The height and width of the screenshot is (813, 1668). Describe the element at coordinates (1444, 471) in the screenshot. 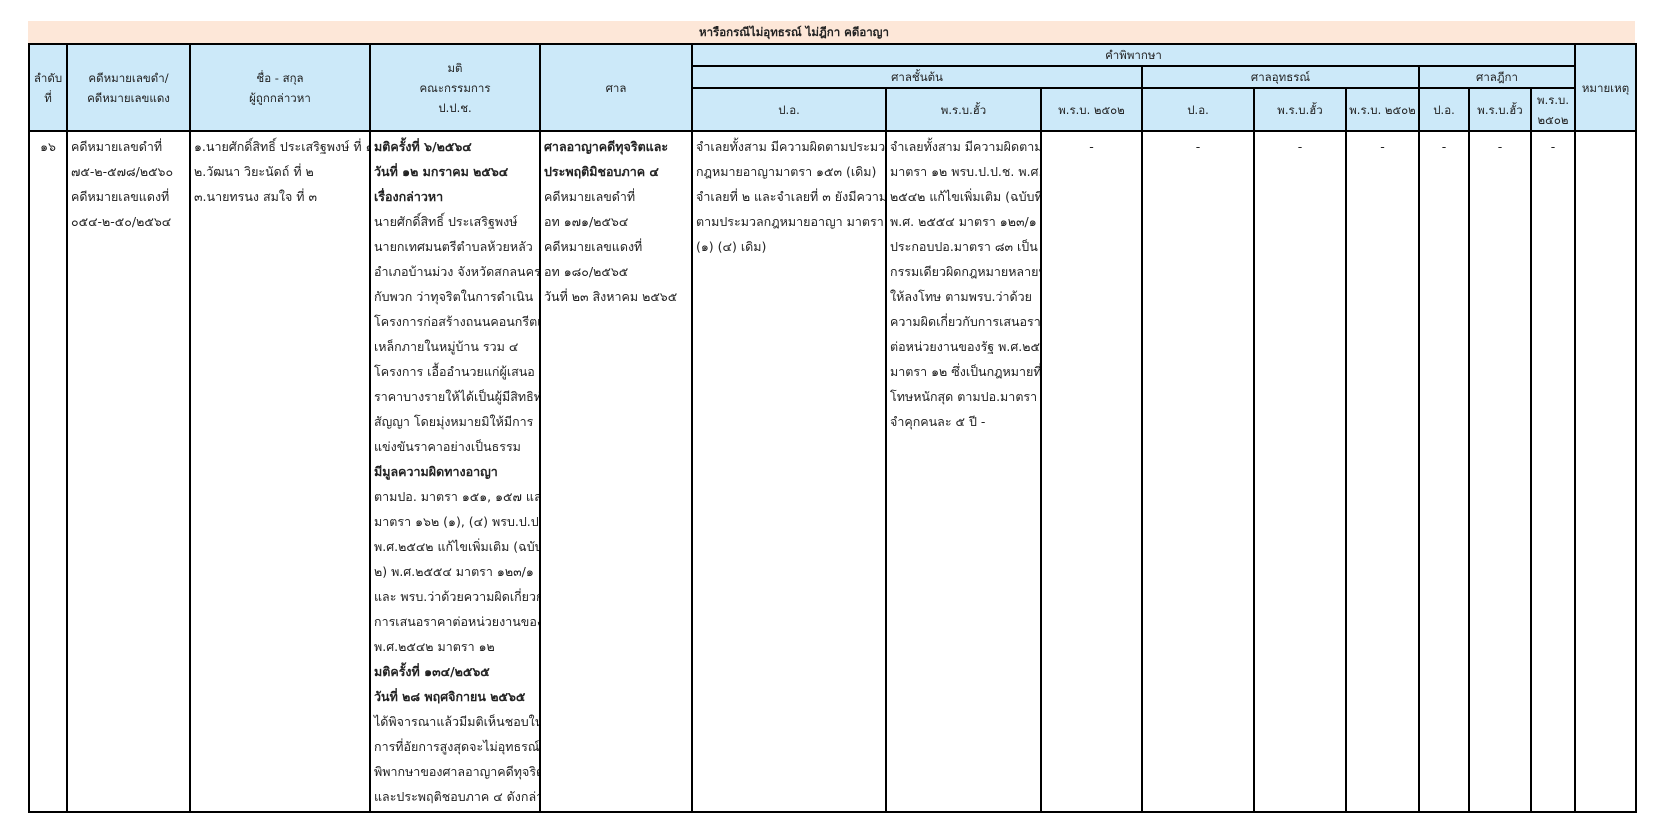

I see `cell-supreme-criminal: -` at that location.